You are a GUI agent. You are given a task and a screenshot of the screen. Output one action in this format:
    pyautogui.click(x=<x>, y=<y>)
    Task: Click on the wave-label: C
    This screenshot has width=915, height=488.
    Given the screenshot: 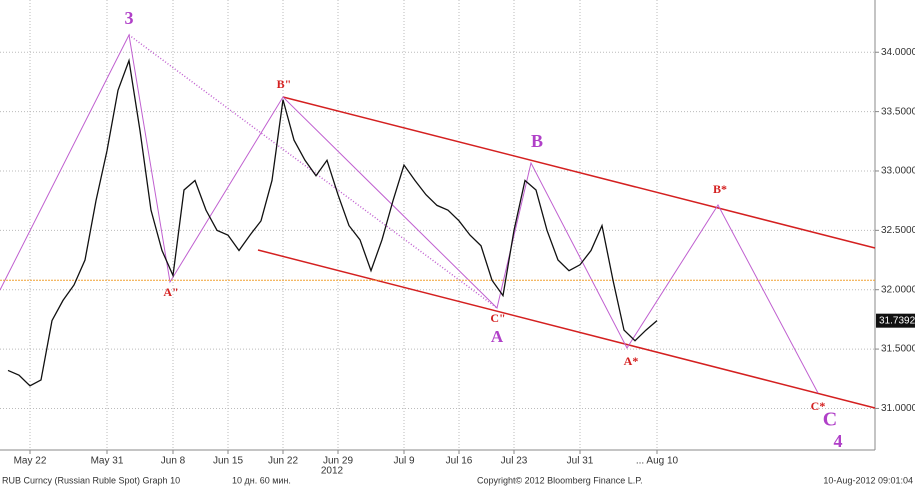 What is the action you would take?
    pyautogui.click(x=830, y=420)
    